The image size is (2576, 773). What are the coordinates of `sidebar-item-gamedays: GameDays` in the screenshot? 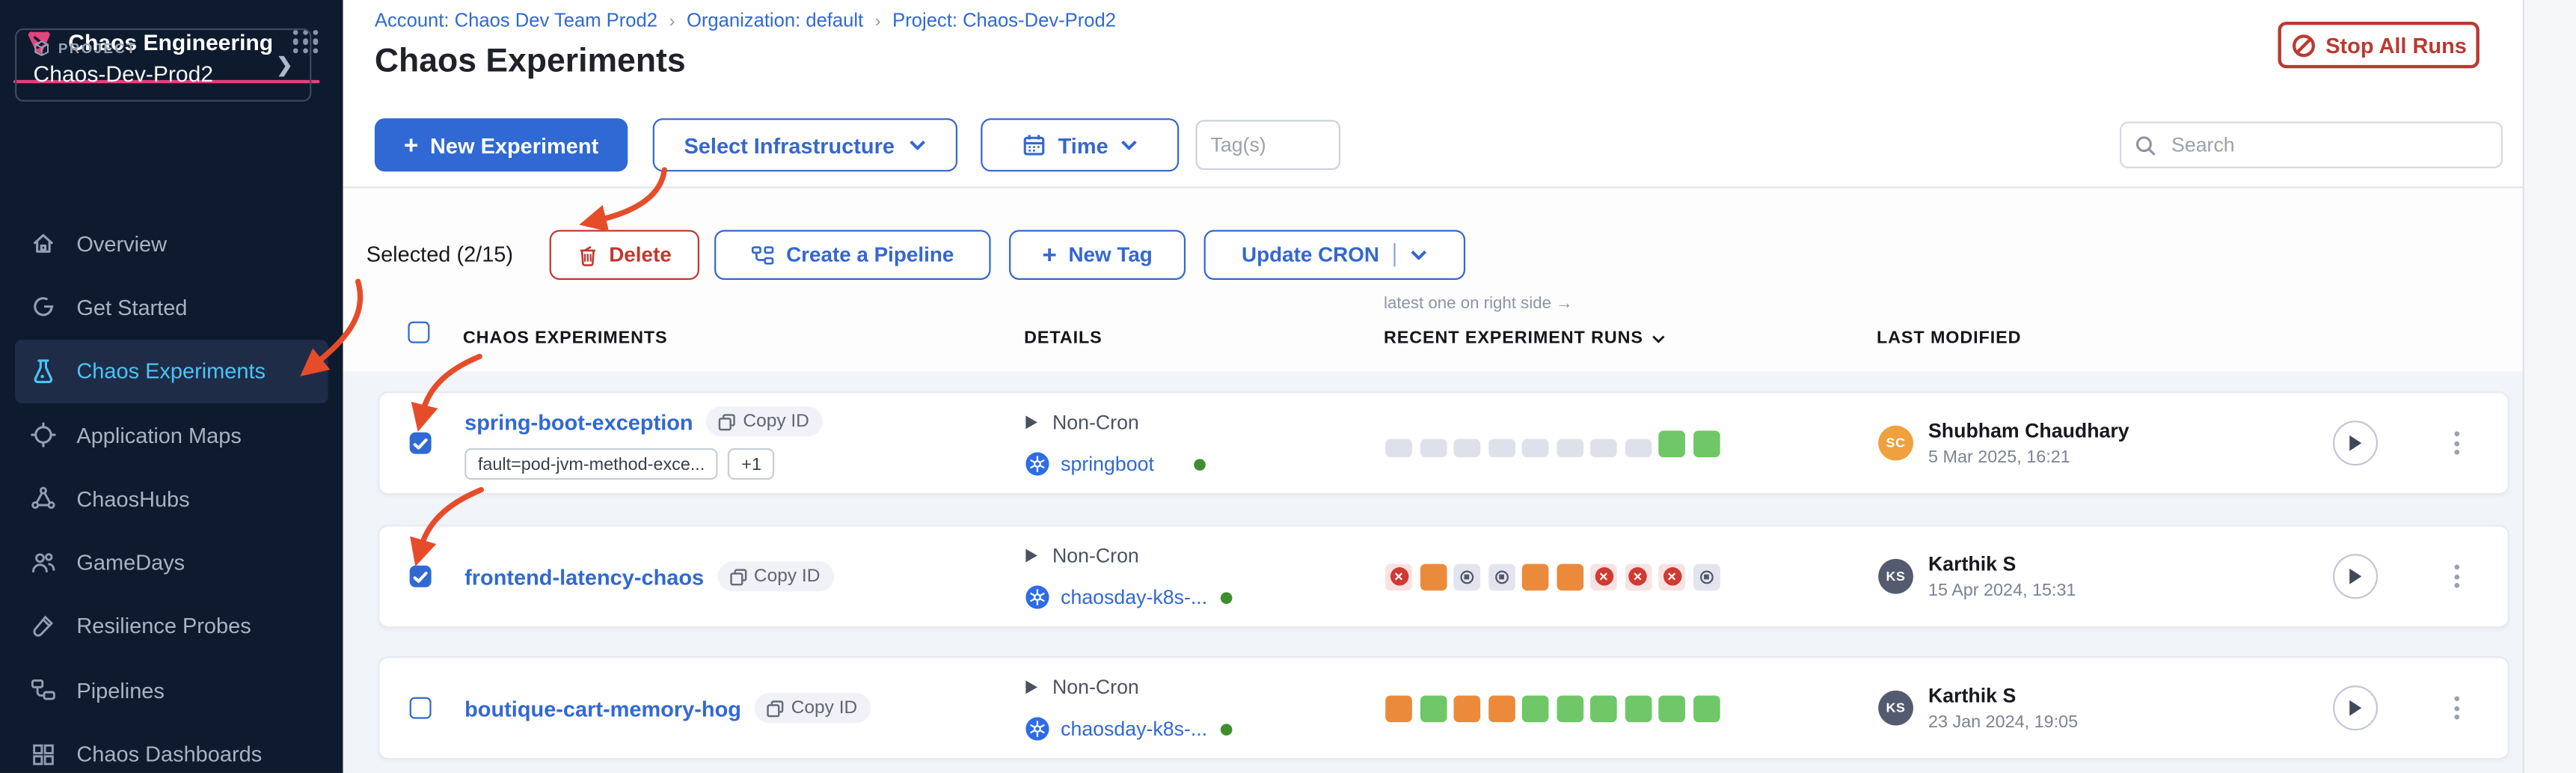 It's located at (171, 562).